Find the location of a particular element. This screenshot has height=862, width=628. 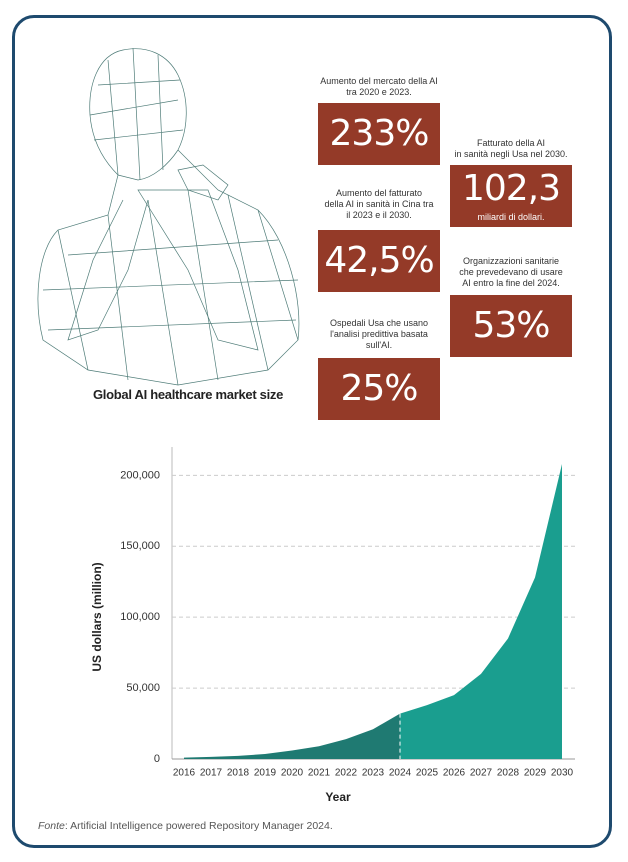

stat-value: 42,5% is located at coordinates (379, 260).